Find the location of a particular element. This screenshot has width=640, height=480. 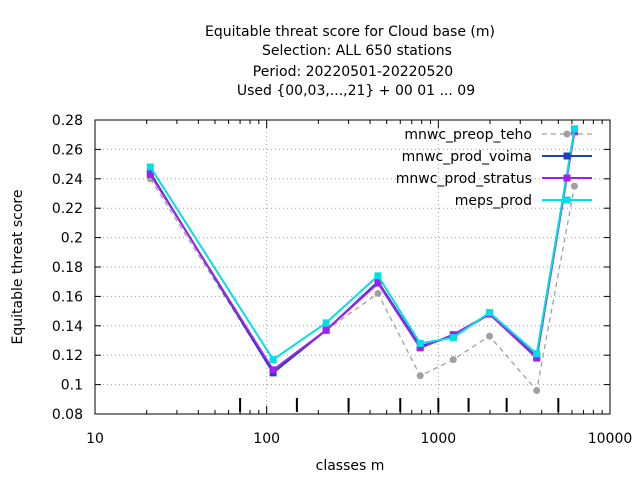

legend-item: mnwc_prod_voima is located at coordinates (497, 157).